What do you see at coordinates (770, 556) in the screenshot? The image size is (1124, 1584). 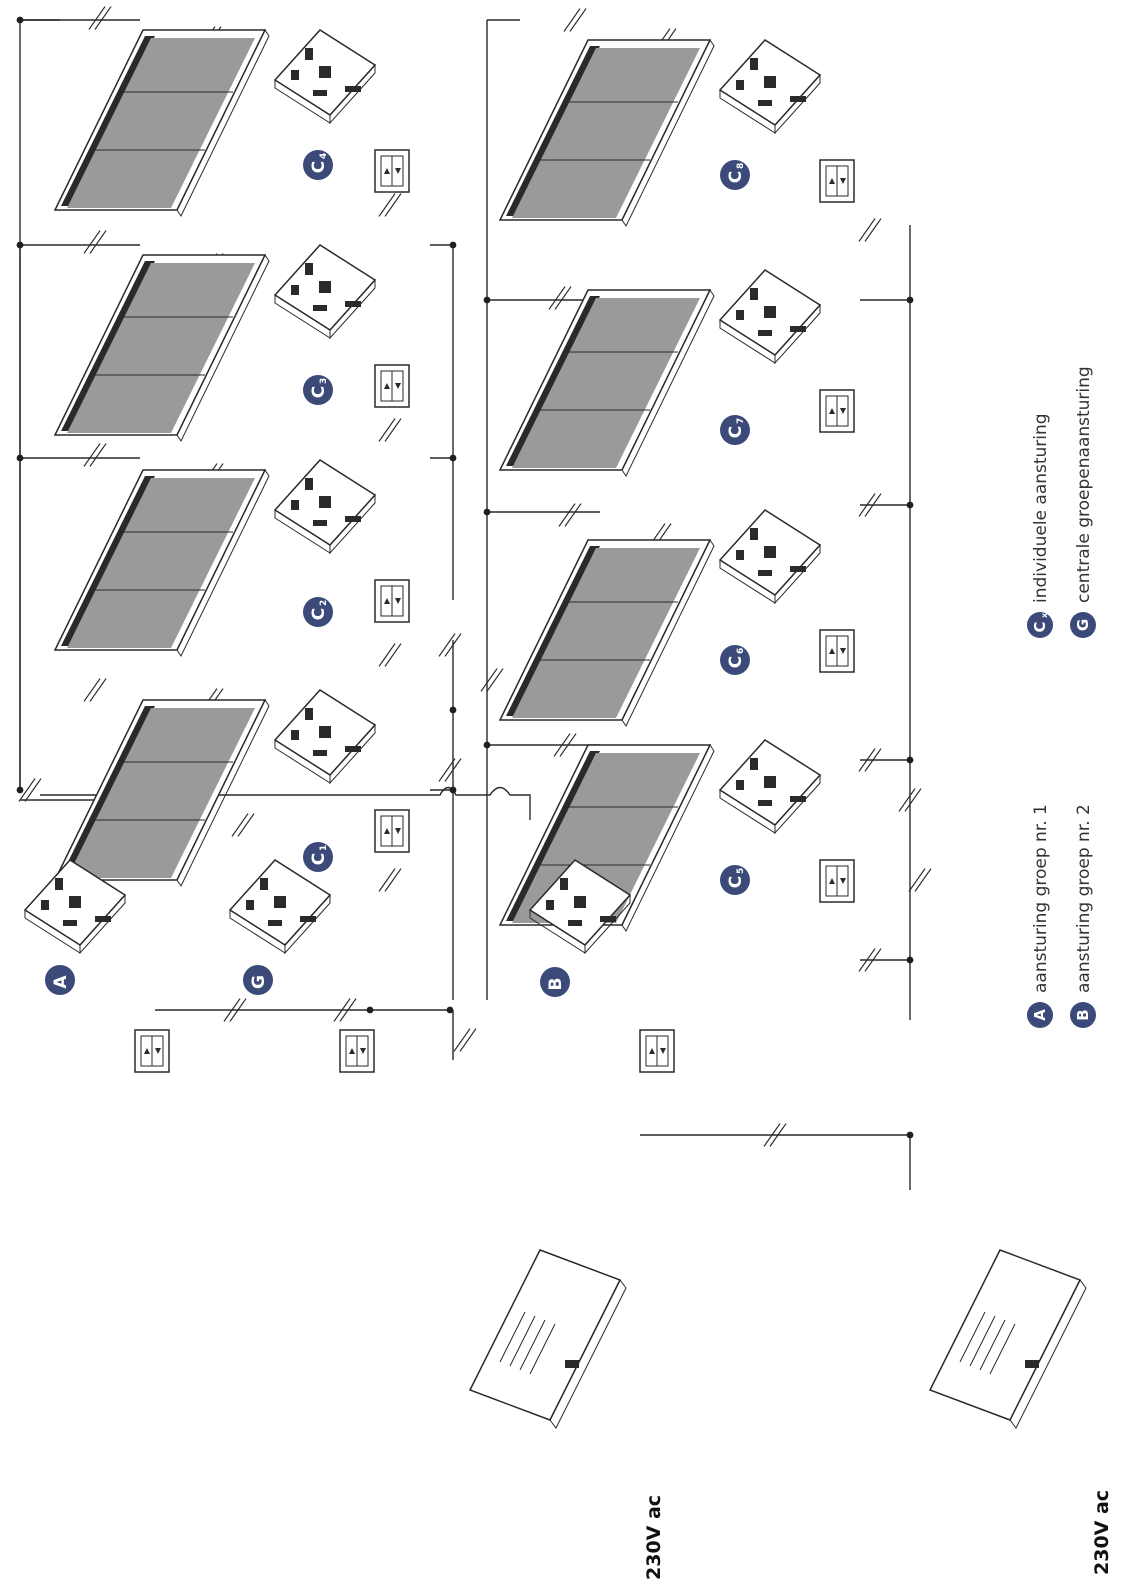 I see `control-box-c6` at bounding box center [770, 556].